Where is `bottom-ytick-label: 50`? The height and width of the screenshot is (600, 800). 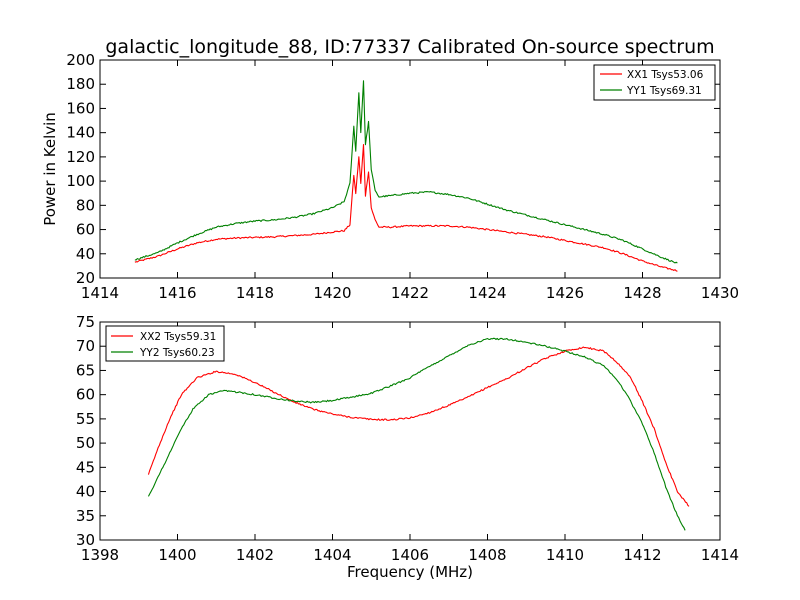
bottom-ytick-label: 50 is located at coordinates (85, 443).